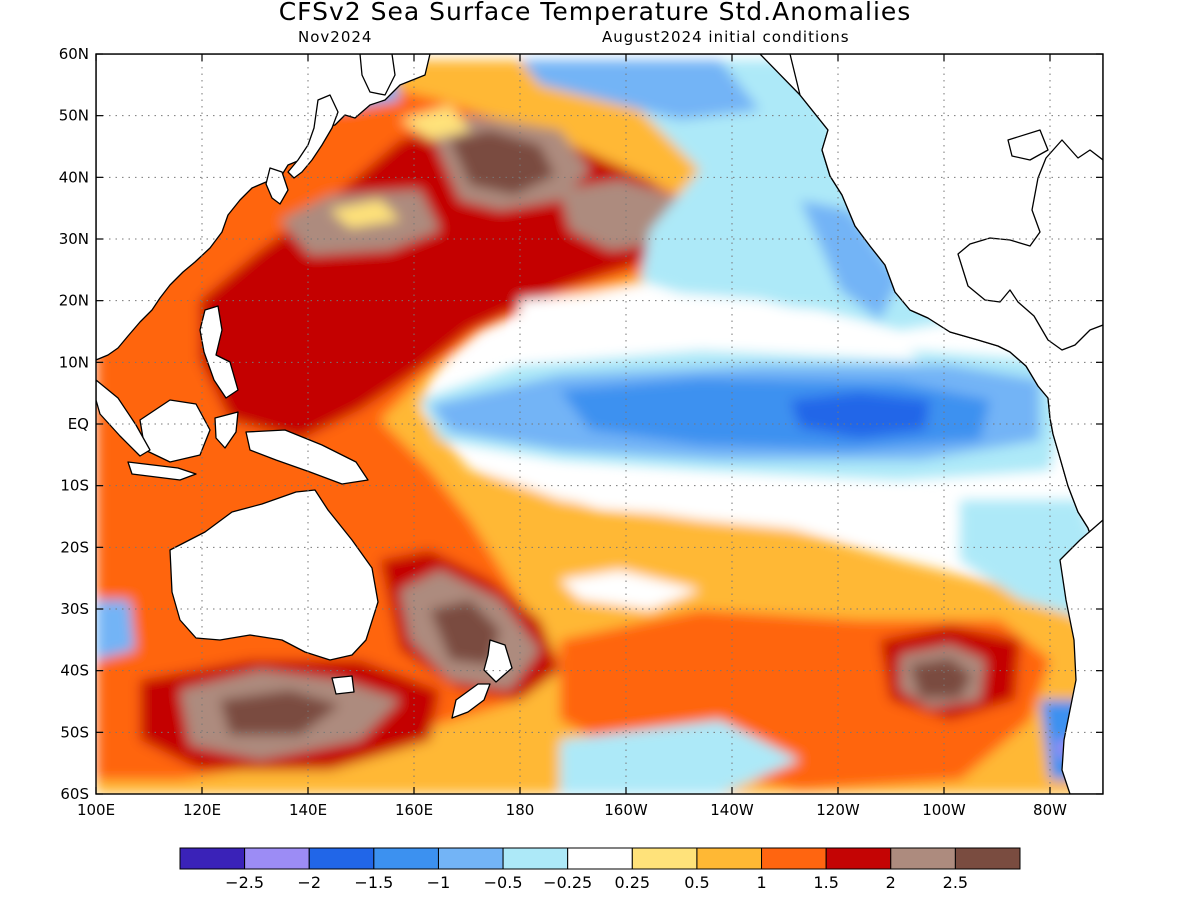 This screenshot has width=1200, height=900. I want to click on lat-label: 40S, so click(74, 671).